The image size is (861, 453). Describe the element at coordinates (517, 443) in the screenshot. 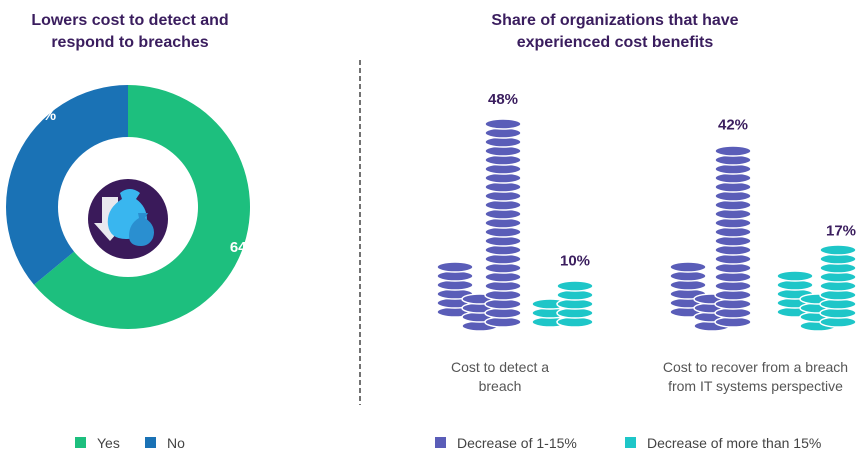

I see `legend-label: Decrease of 1-15%` at that location.